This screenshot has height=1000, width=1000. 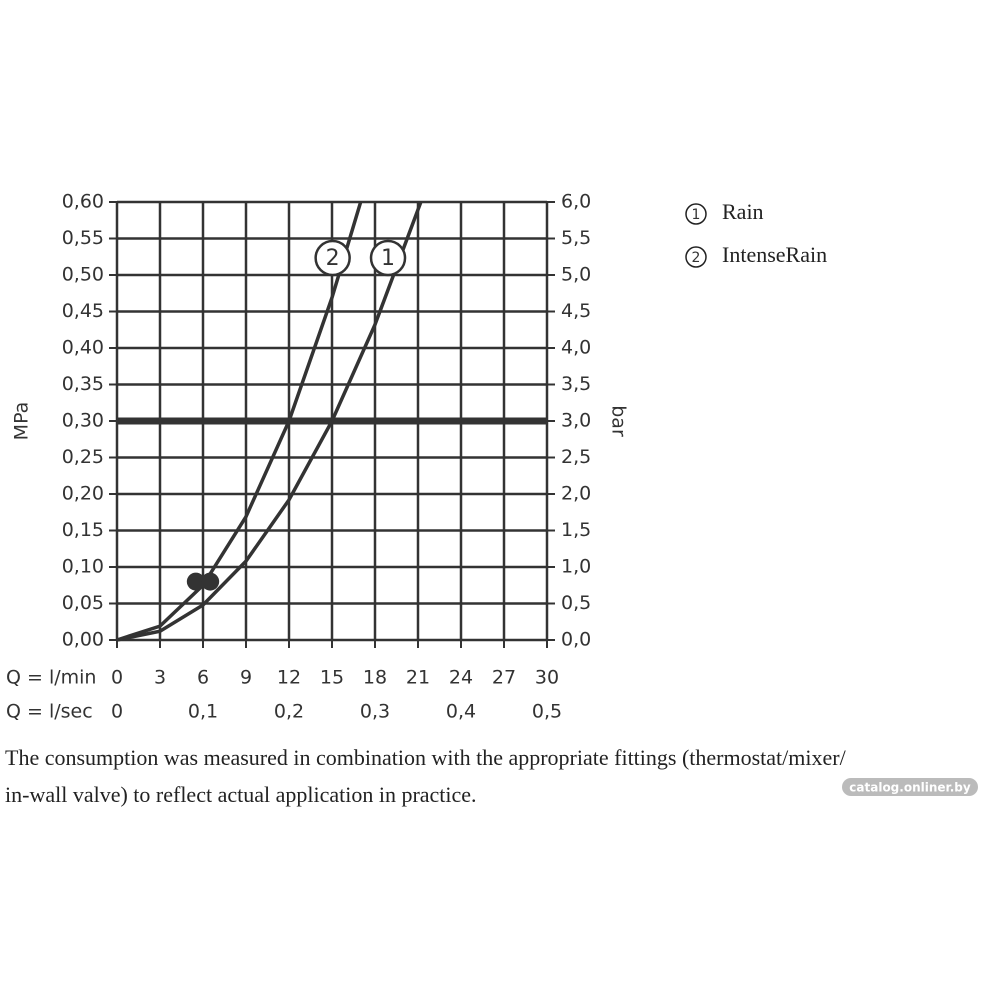 I want to click on y2-tick-label: 0,0, so click(x=576, y=640).